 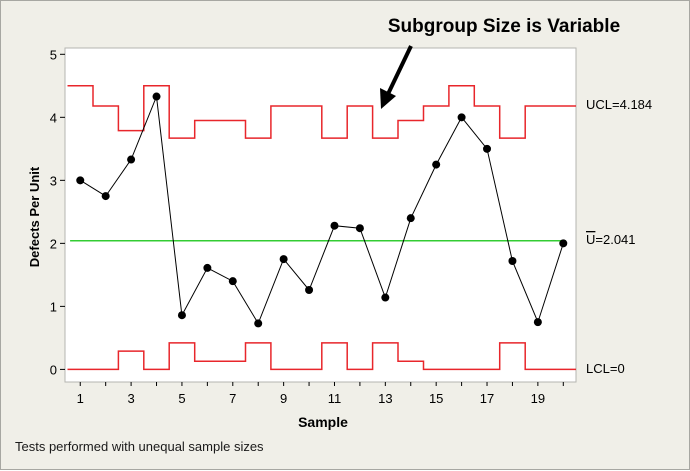 What do you see at coordinates (53, 54) in the screenshot?
I see `y-tick-label: 5` at bounding box center [53, 54].